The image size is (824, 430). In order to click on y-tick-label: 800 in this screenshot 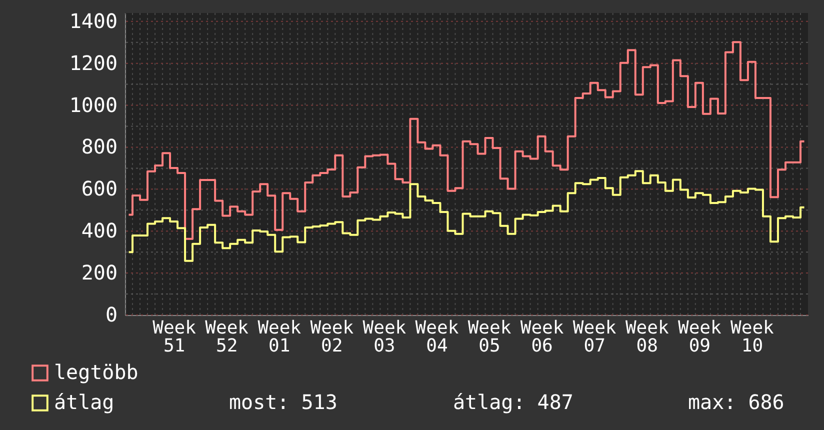, I will do `click(99, 146)`.